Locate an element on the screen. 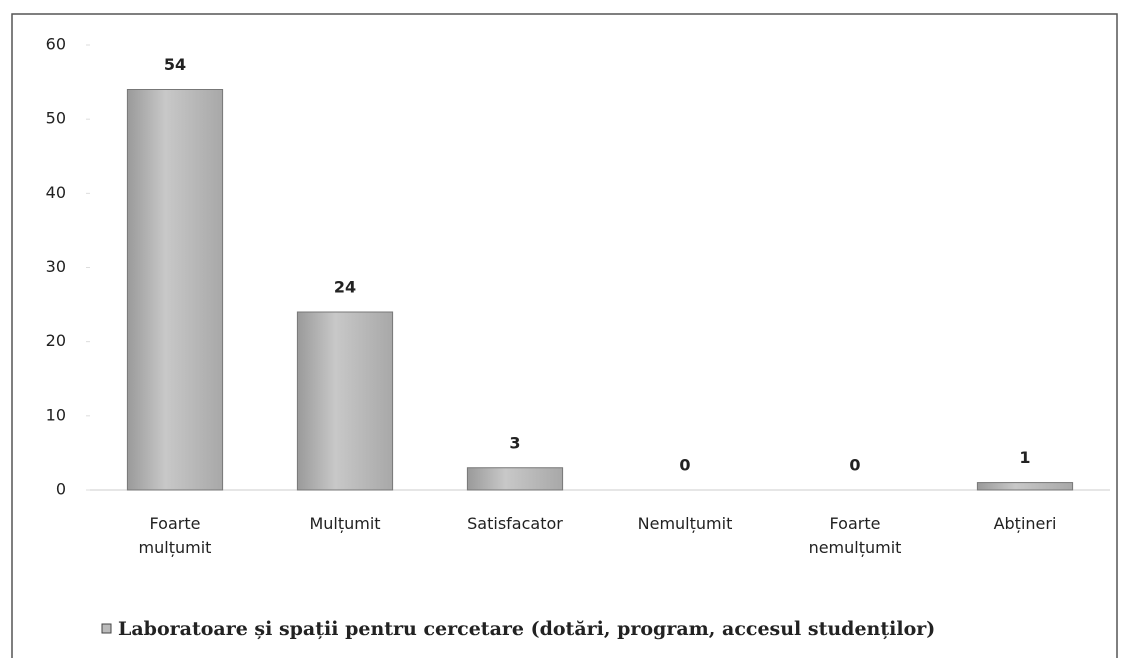  value-label: 54 is located at coordinates (175, 64).